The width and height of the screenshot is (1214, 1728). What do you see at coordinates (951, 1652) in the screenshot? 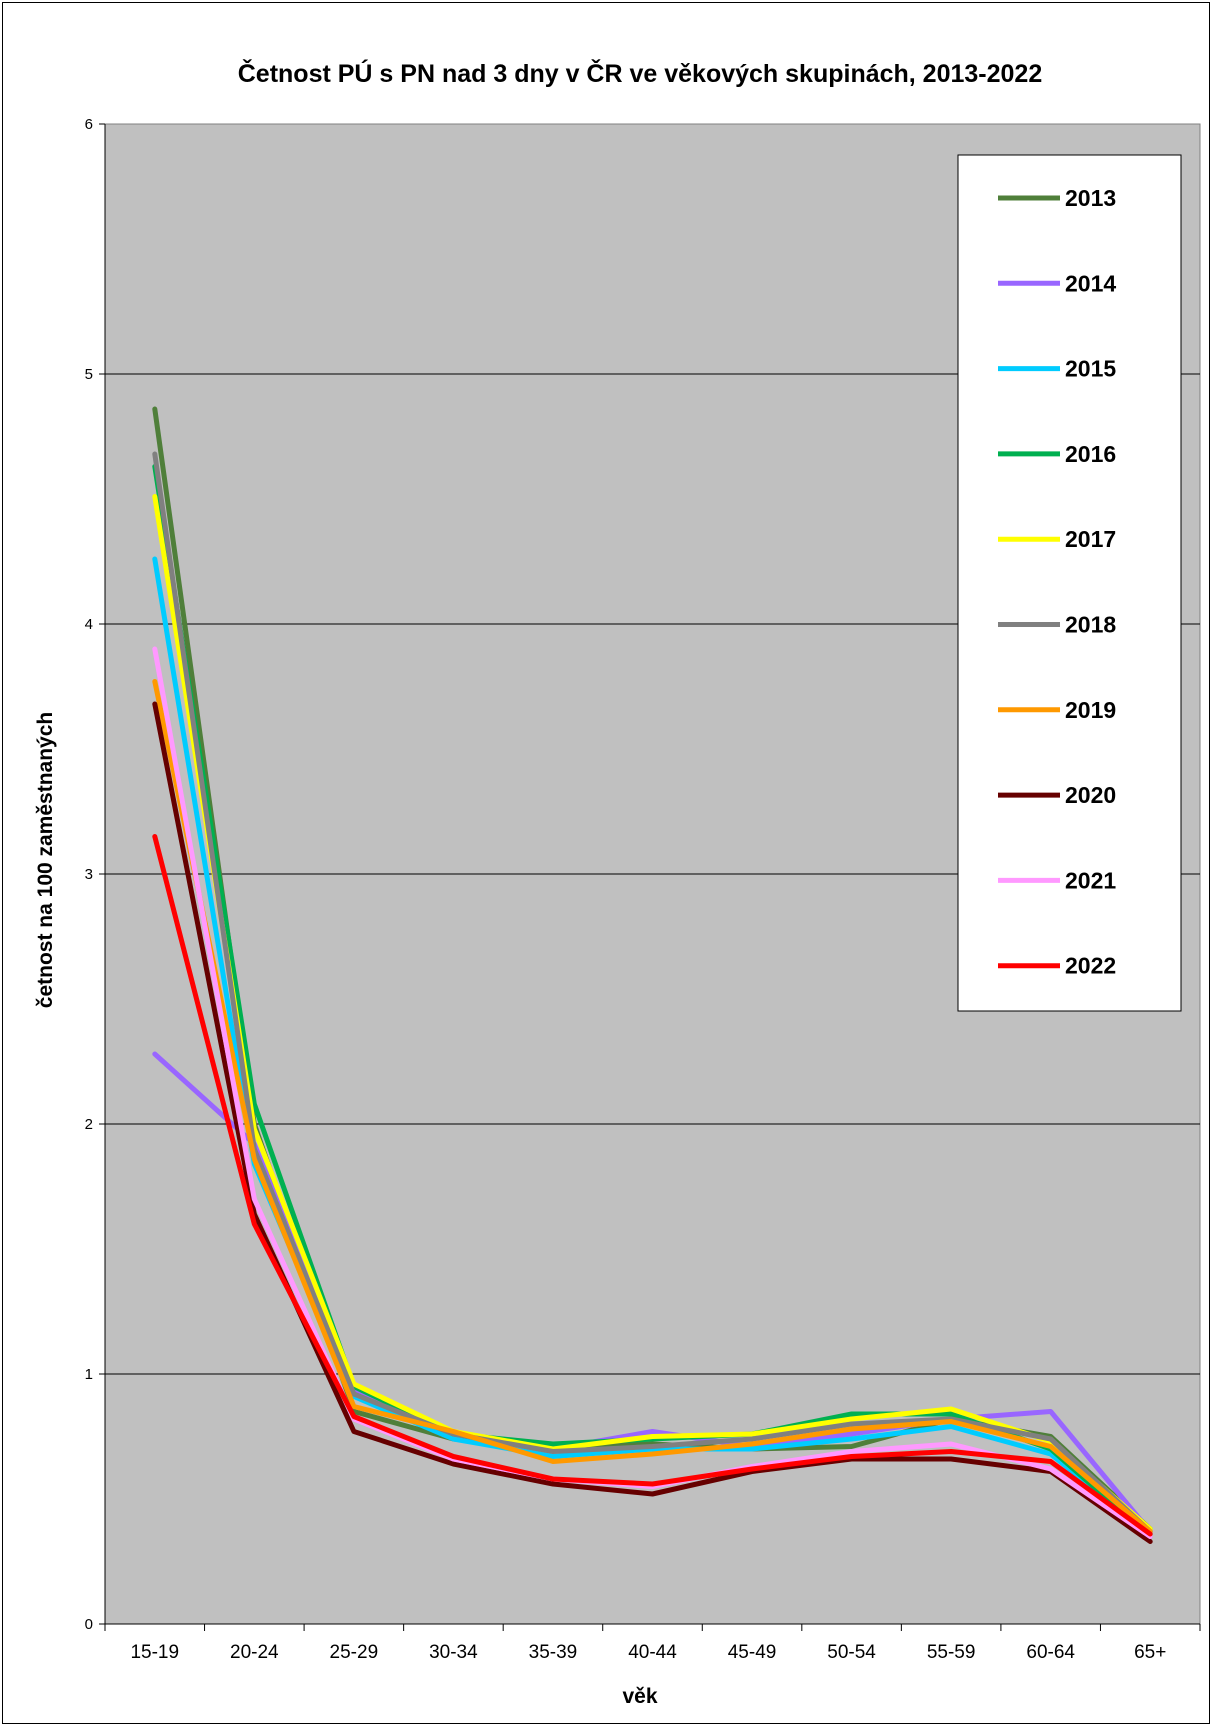
I see `x-tick-label: 55-59` at bounding box center [951, 1652].